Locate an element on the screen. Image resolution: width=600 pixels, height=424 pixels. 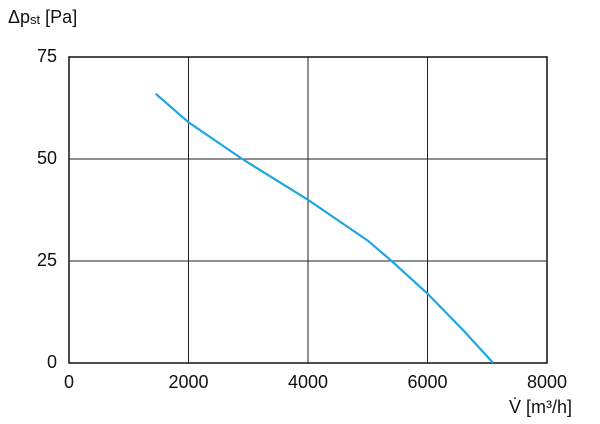
y-tick-label: 50 is located at coordinates (47, 158).